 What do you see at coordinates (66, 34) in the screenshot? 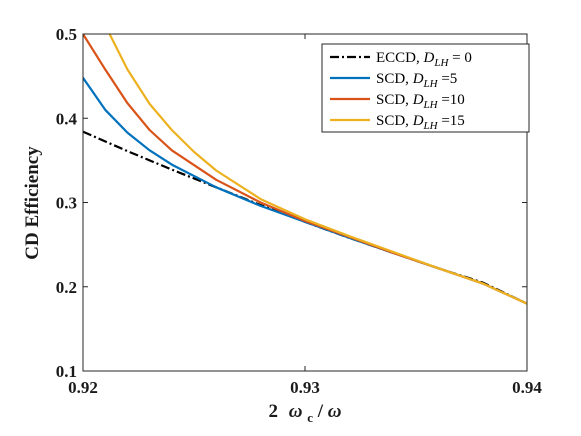
I see `y-tick-label: 0.5` at bounding box center [66, 34].